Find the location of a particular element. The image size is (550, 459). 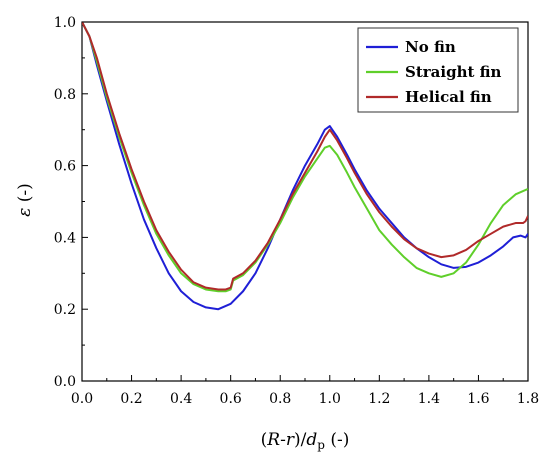

x-axis-title-r: r is located at coordinates (290, 440).